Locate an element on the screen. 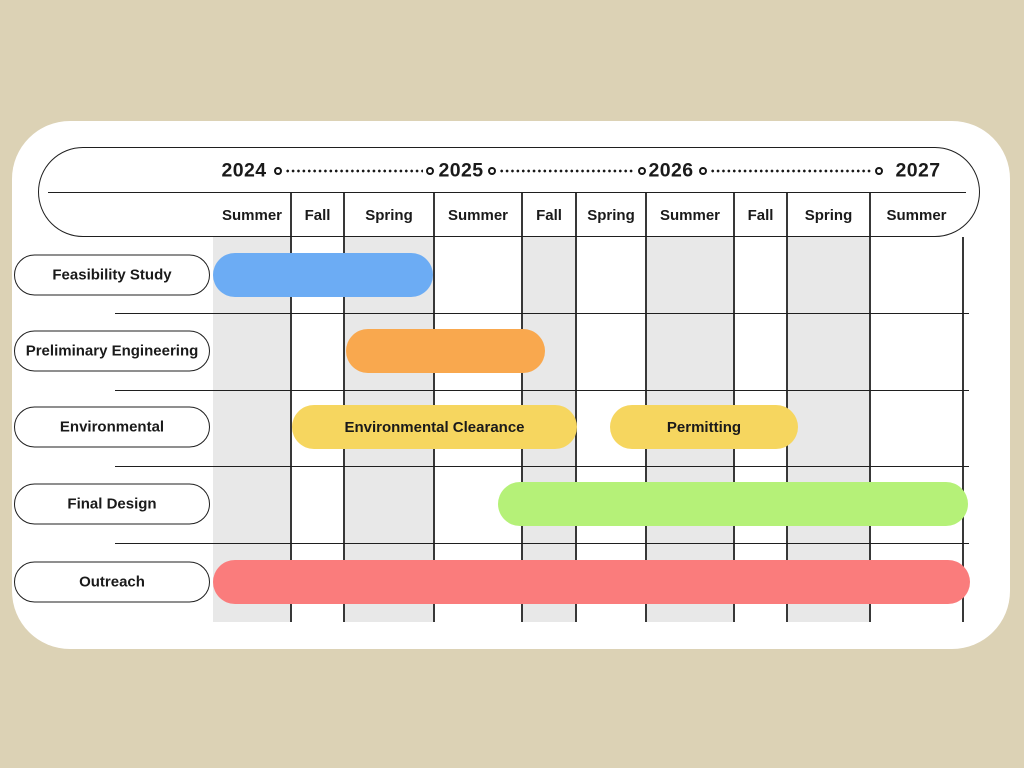  year-label: 2026 is located at coordinates (671, 170).